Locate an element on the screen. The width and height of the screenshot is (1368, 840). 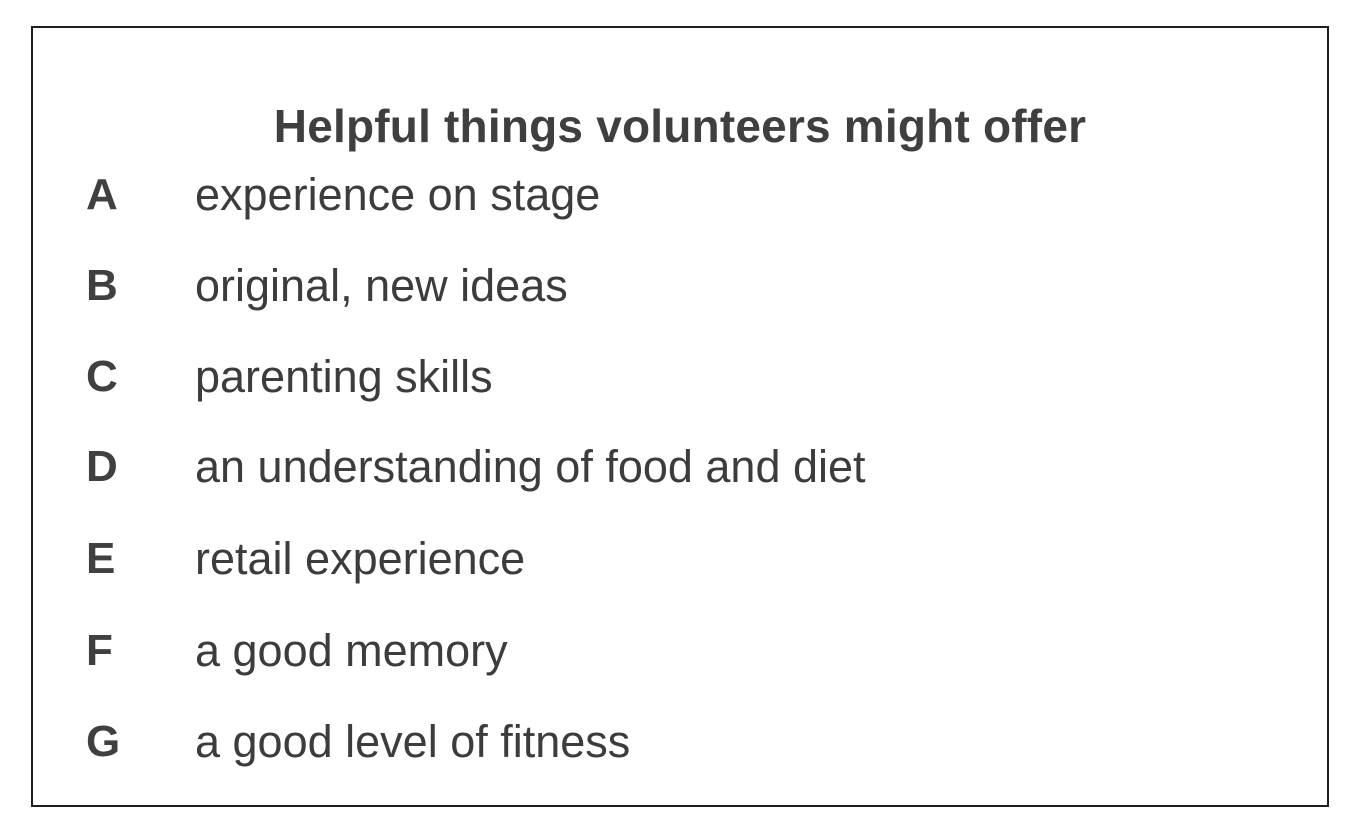
option-e: E retail experience is located at coordinates (680, 559).